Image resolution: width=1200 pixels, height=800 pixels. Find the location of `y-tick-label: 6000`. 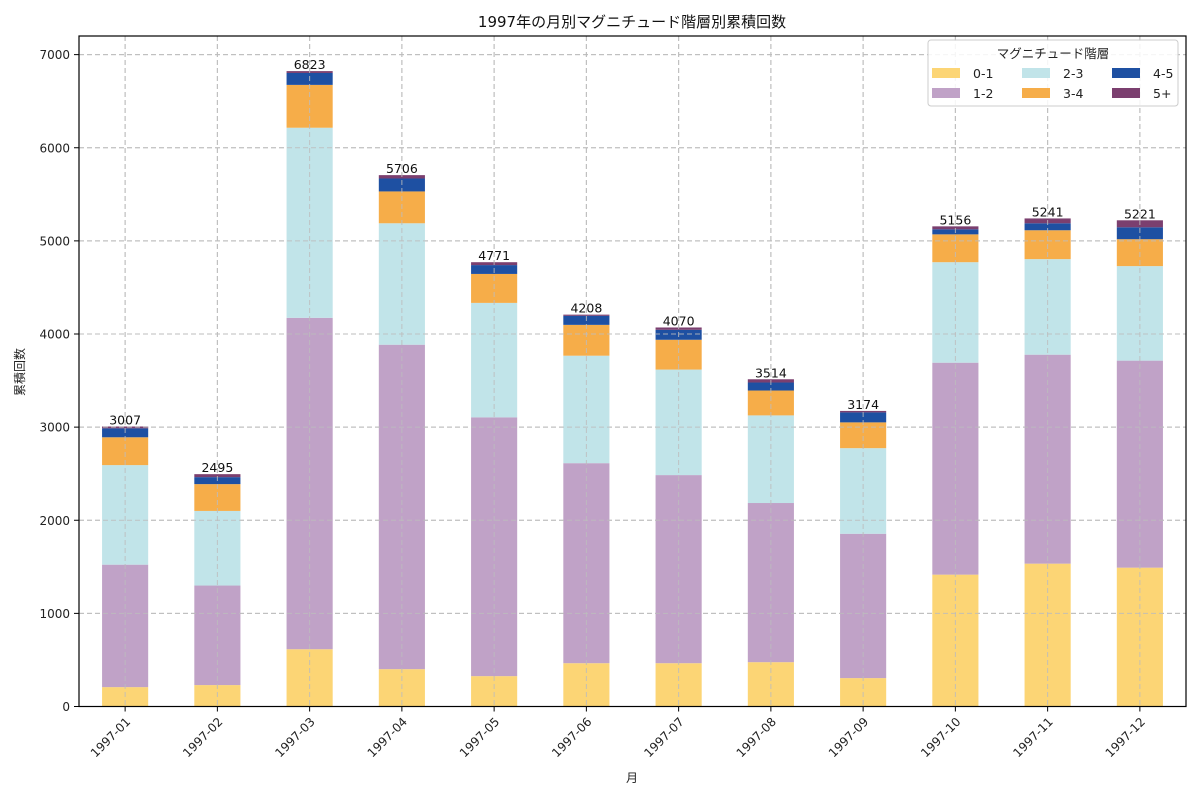

y-tick-label: 6000 is located at coordinates (54, 148).